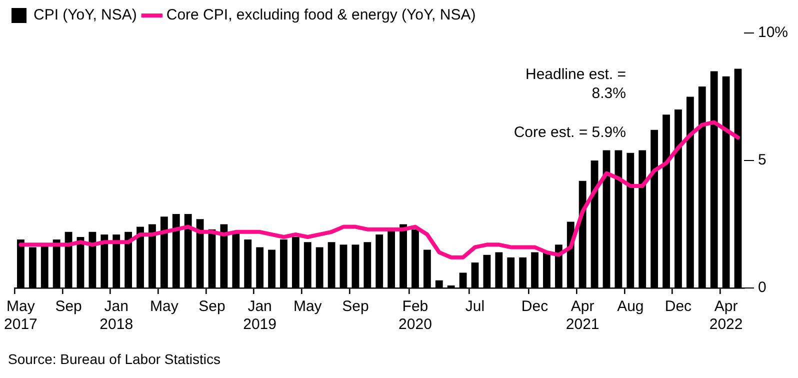  Describe the element at coordinates (630, 307) in the screenshot. I see `x-tick-label: Aug` at that location.